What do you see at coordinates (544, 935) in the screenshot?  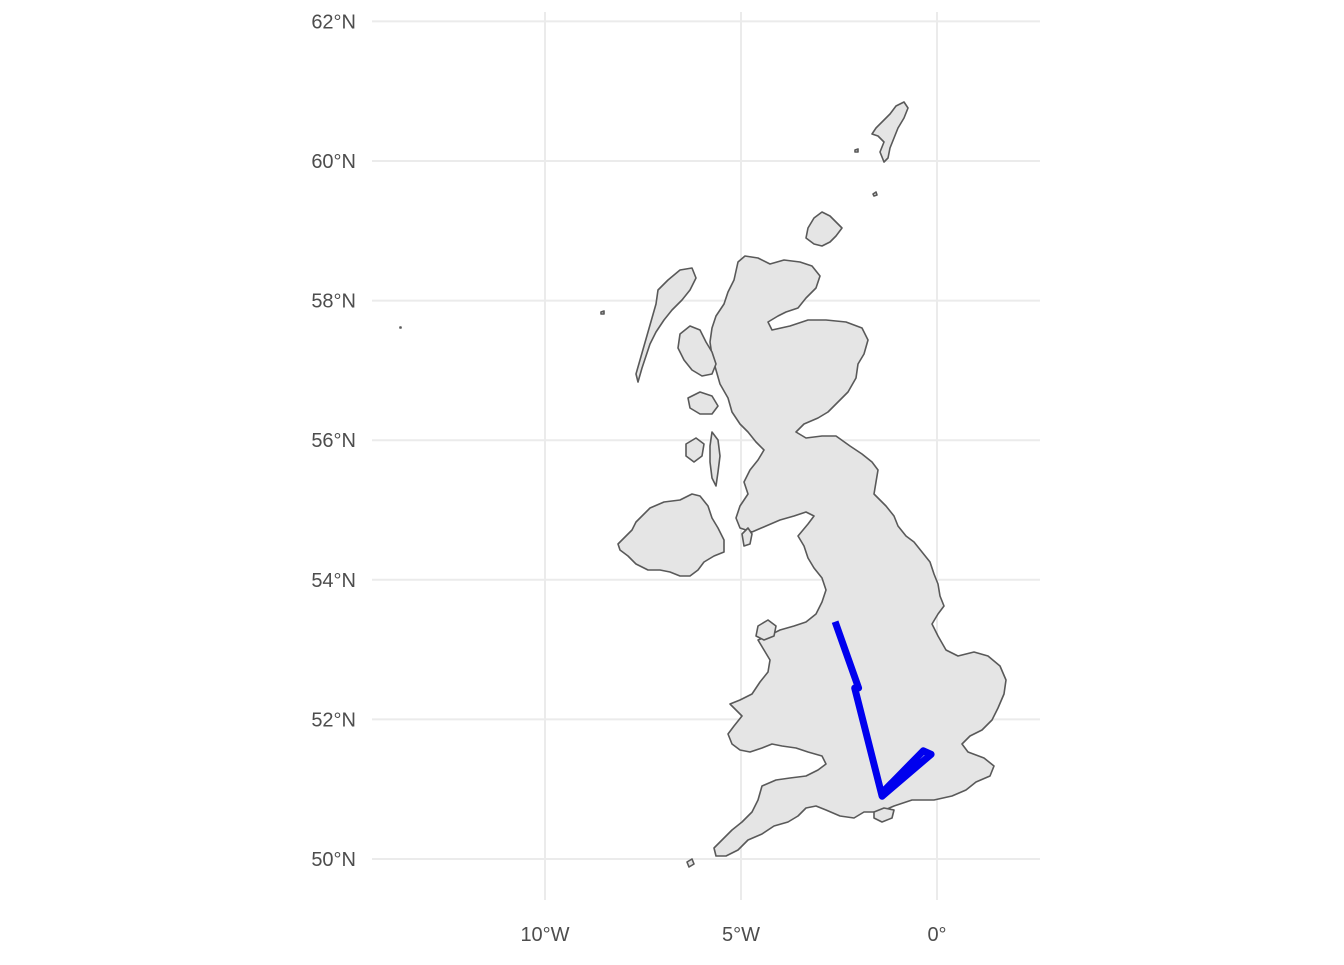 I see `longitude-tick-label: 10°W` at bounding box center [544, 935].